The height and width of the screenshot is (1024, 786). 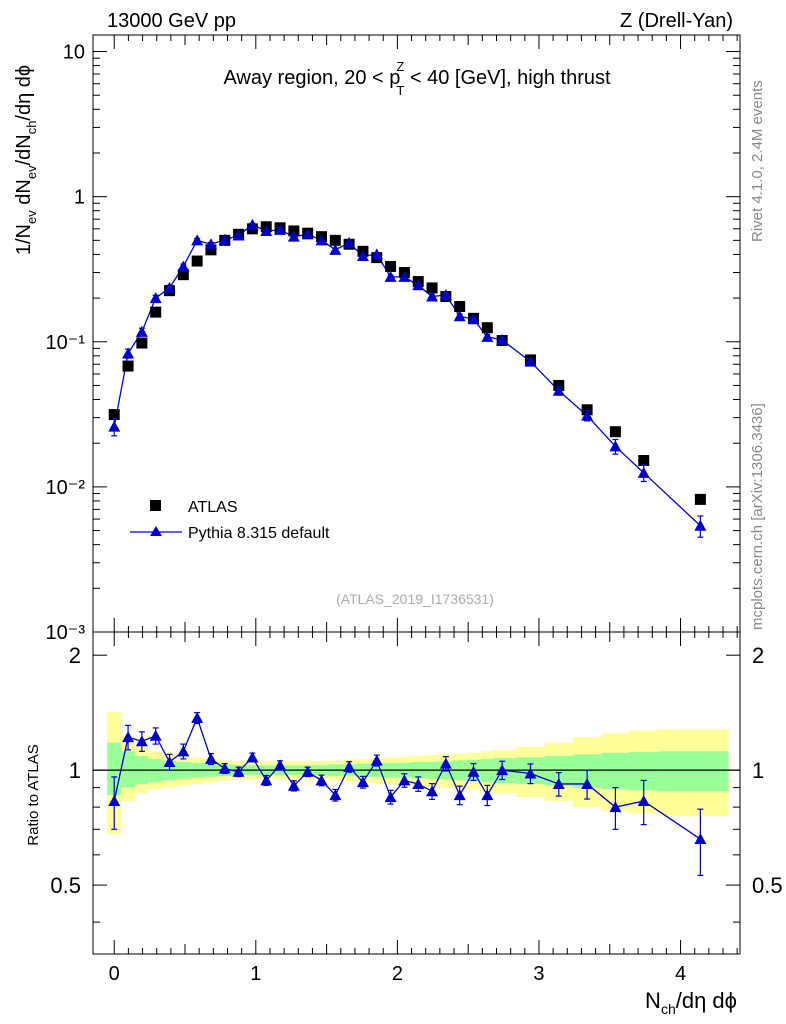 What do you see at coordinates (66, 343) in the screenshot?
I see `main-y-tick-label: 10⁻¹` at bounding box center [66, 343].